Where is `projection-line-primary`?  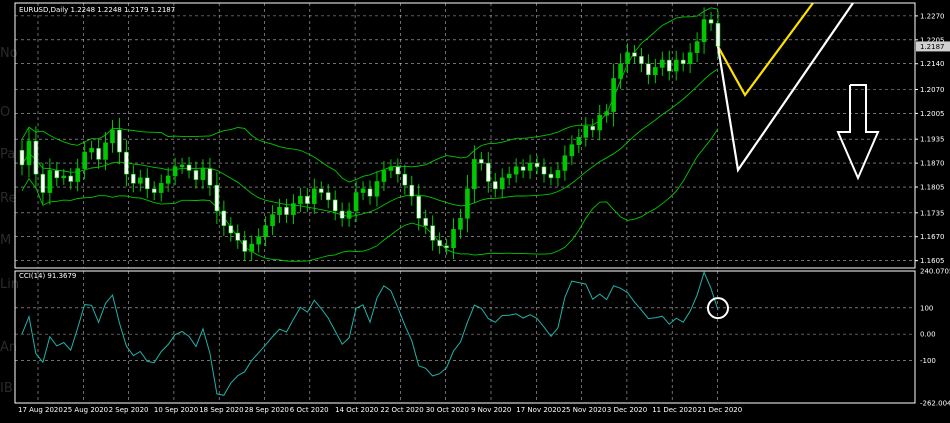 projection-line-primary is located at coordinates (785, 87).